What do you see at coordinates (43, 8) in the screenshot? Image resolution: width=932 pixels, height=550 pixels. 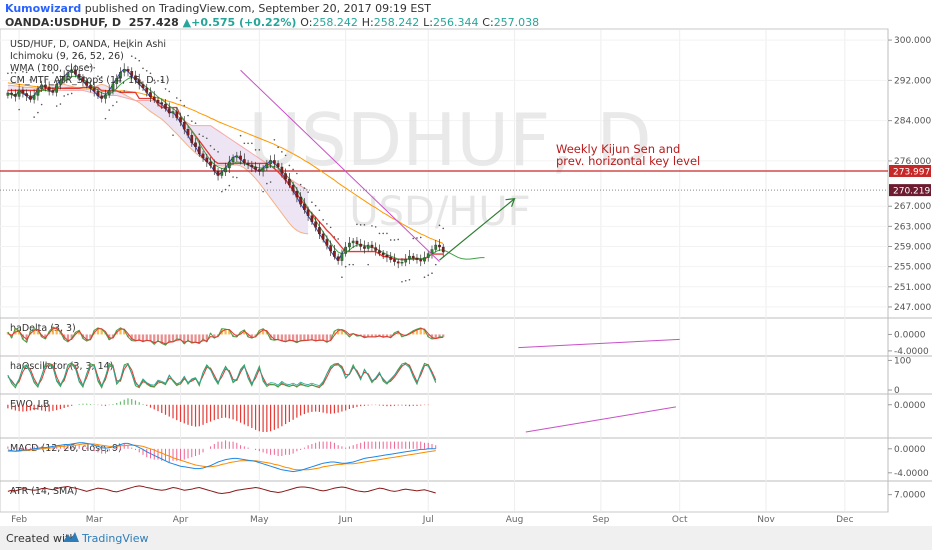 I see `author-link: Kumowizard` at bounding box center [43, 8].